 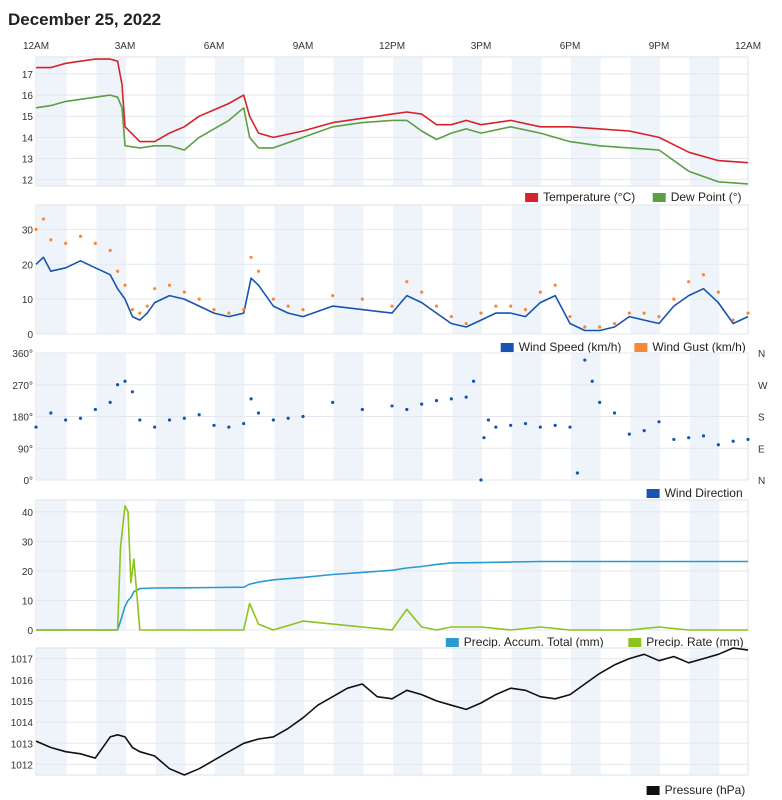 What do you see at coordinates (659, 46) in the screenshot?
I see `time-axis-label: 9PM` at bounding box center [659, 46].